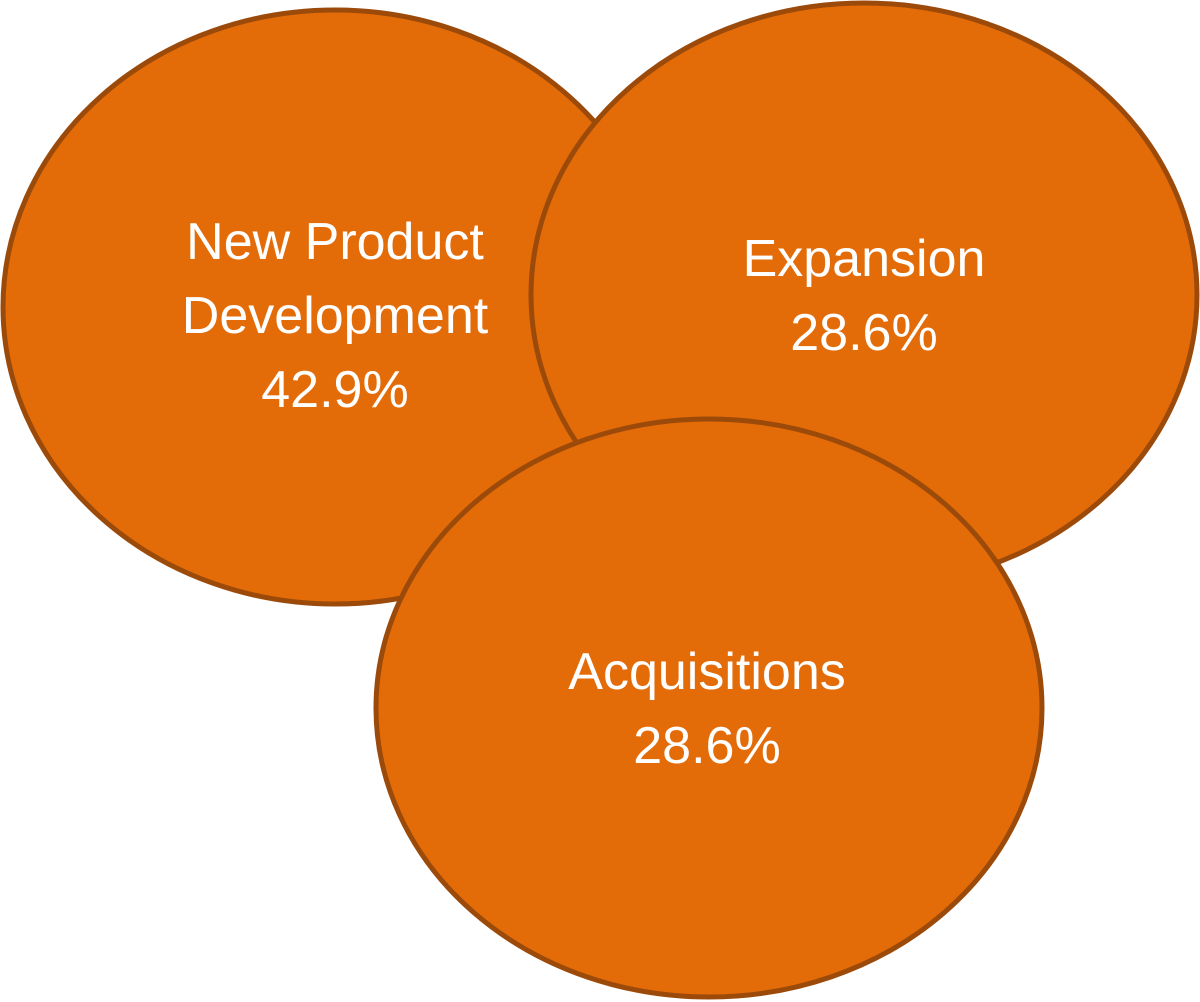 The width and height of the screenshot is (1200, 1002). What do you see at coordinates (707, 672) in the screenshot?
I see `node-label: Acquisitions` at bounding box center [707, 672].